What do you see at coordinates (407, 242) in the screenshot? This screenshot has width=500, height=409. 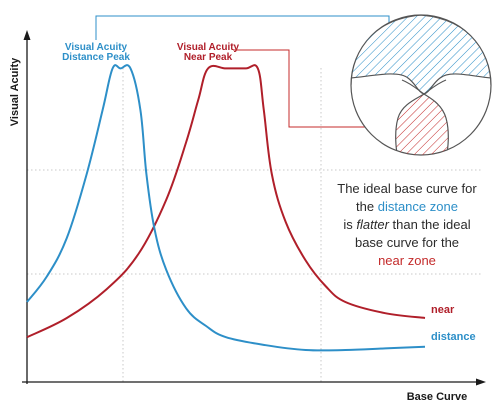 I see `annotation-line-4: base curve for the` at bounding box center [407, 242].